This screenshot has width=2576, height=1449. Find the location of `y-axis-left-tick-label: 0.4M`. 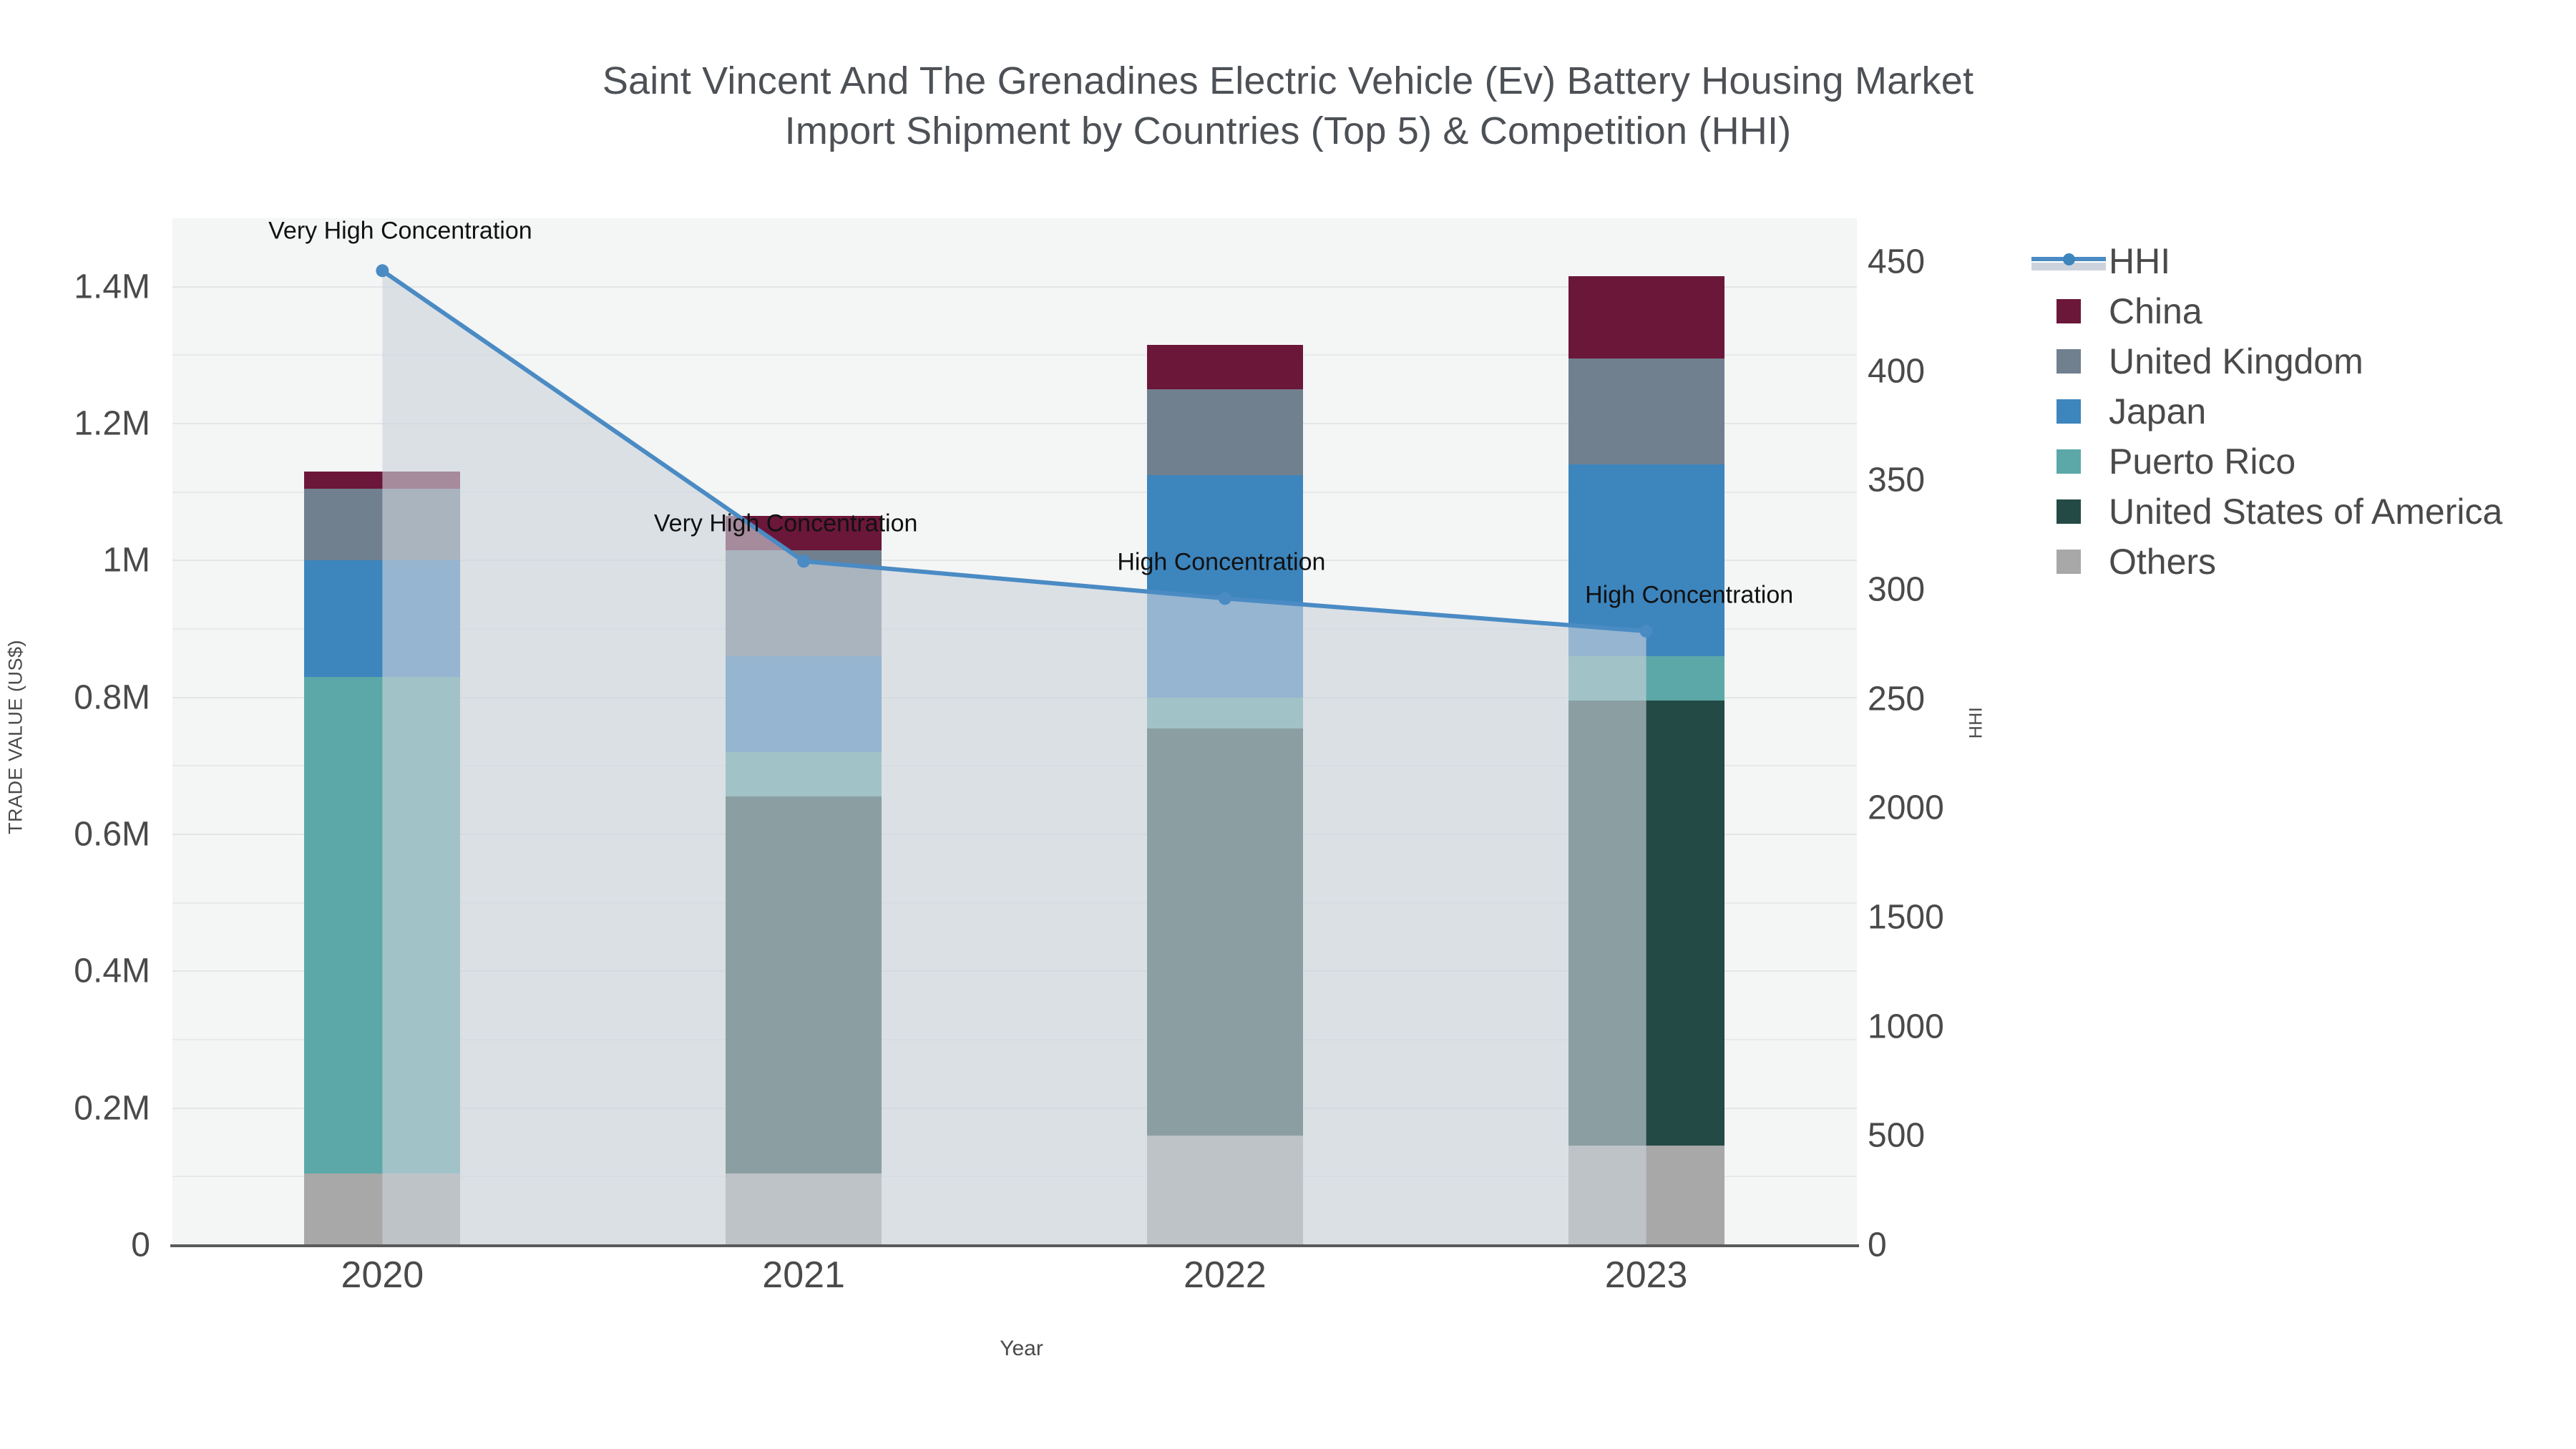

y-axis-left-tick-label: 0.4M is located at coordinates (112, 971).